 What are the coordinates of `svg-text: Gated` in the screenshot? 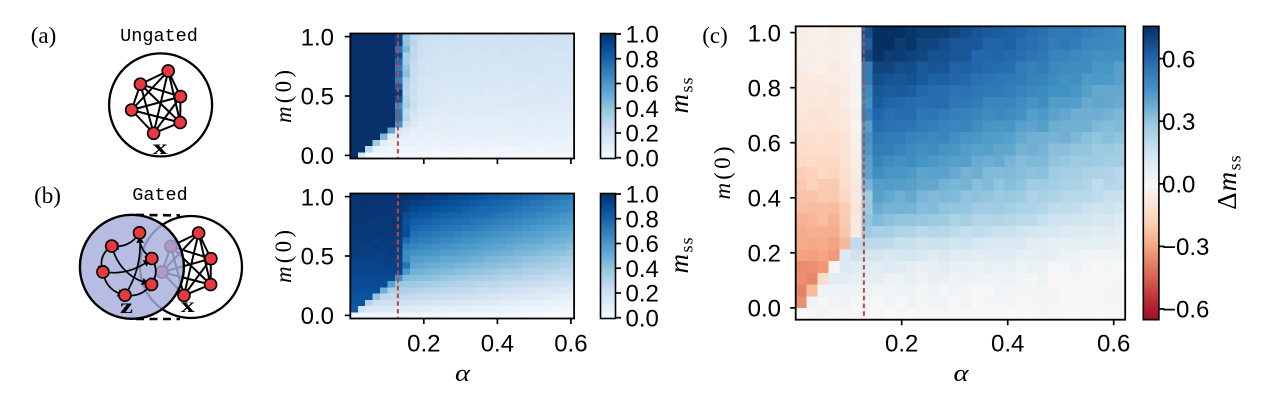 It's located at (160, 195).